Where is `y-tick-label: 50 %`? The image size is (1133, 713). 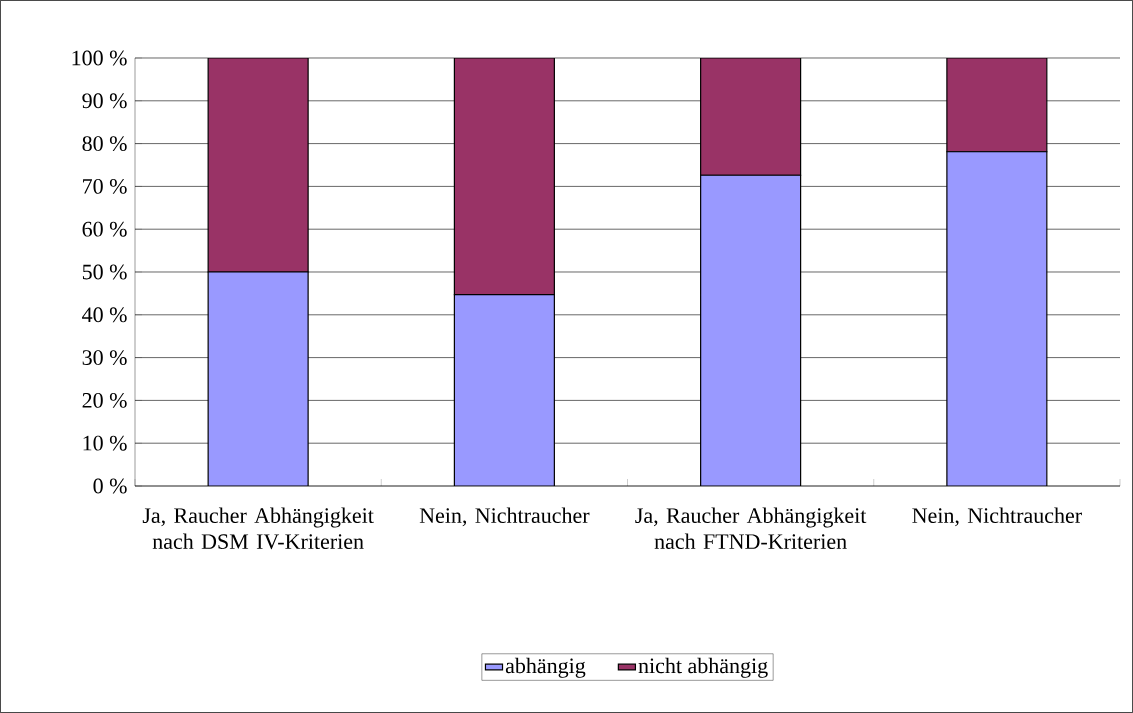
y-tick-label: 50 % is located at coordinates (104, 272).